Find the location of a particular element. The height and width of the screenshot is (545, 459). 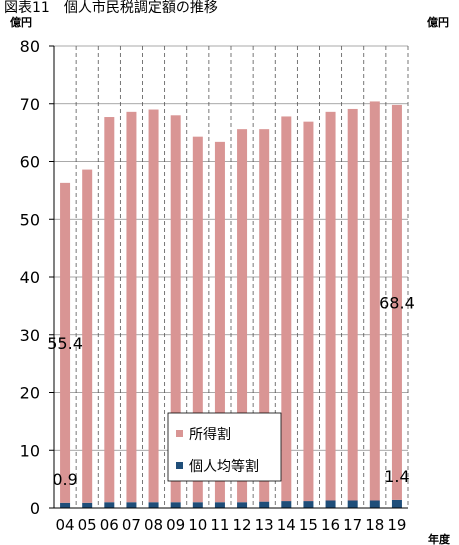

y-tick-label: 0 is located at coordinates (35, 508).